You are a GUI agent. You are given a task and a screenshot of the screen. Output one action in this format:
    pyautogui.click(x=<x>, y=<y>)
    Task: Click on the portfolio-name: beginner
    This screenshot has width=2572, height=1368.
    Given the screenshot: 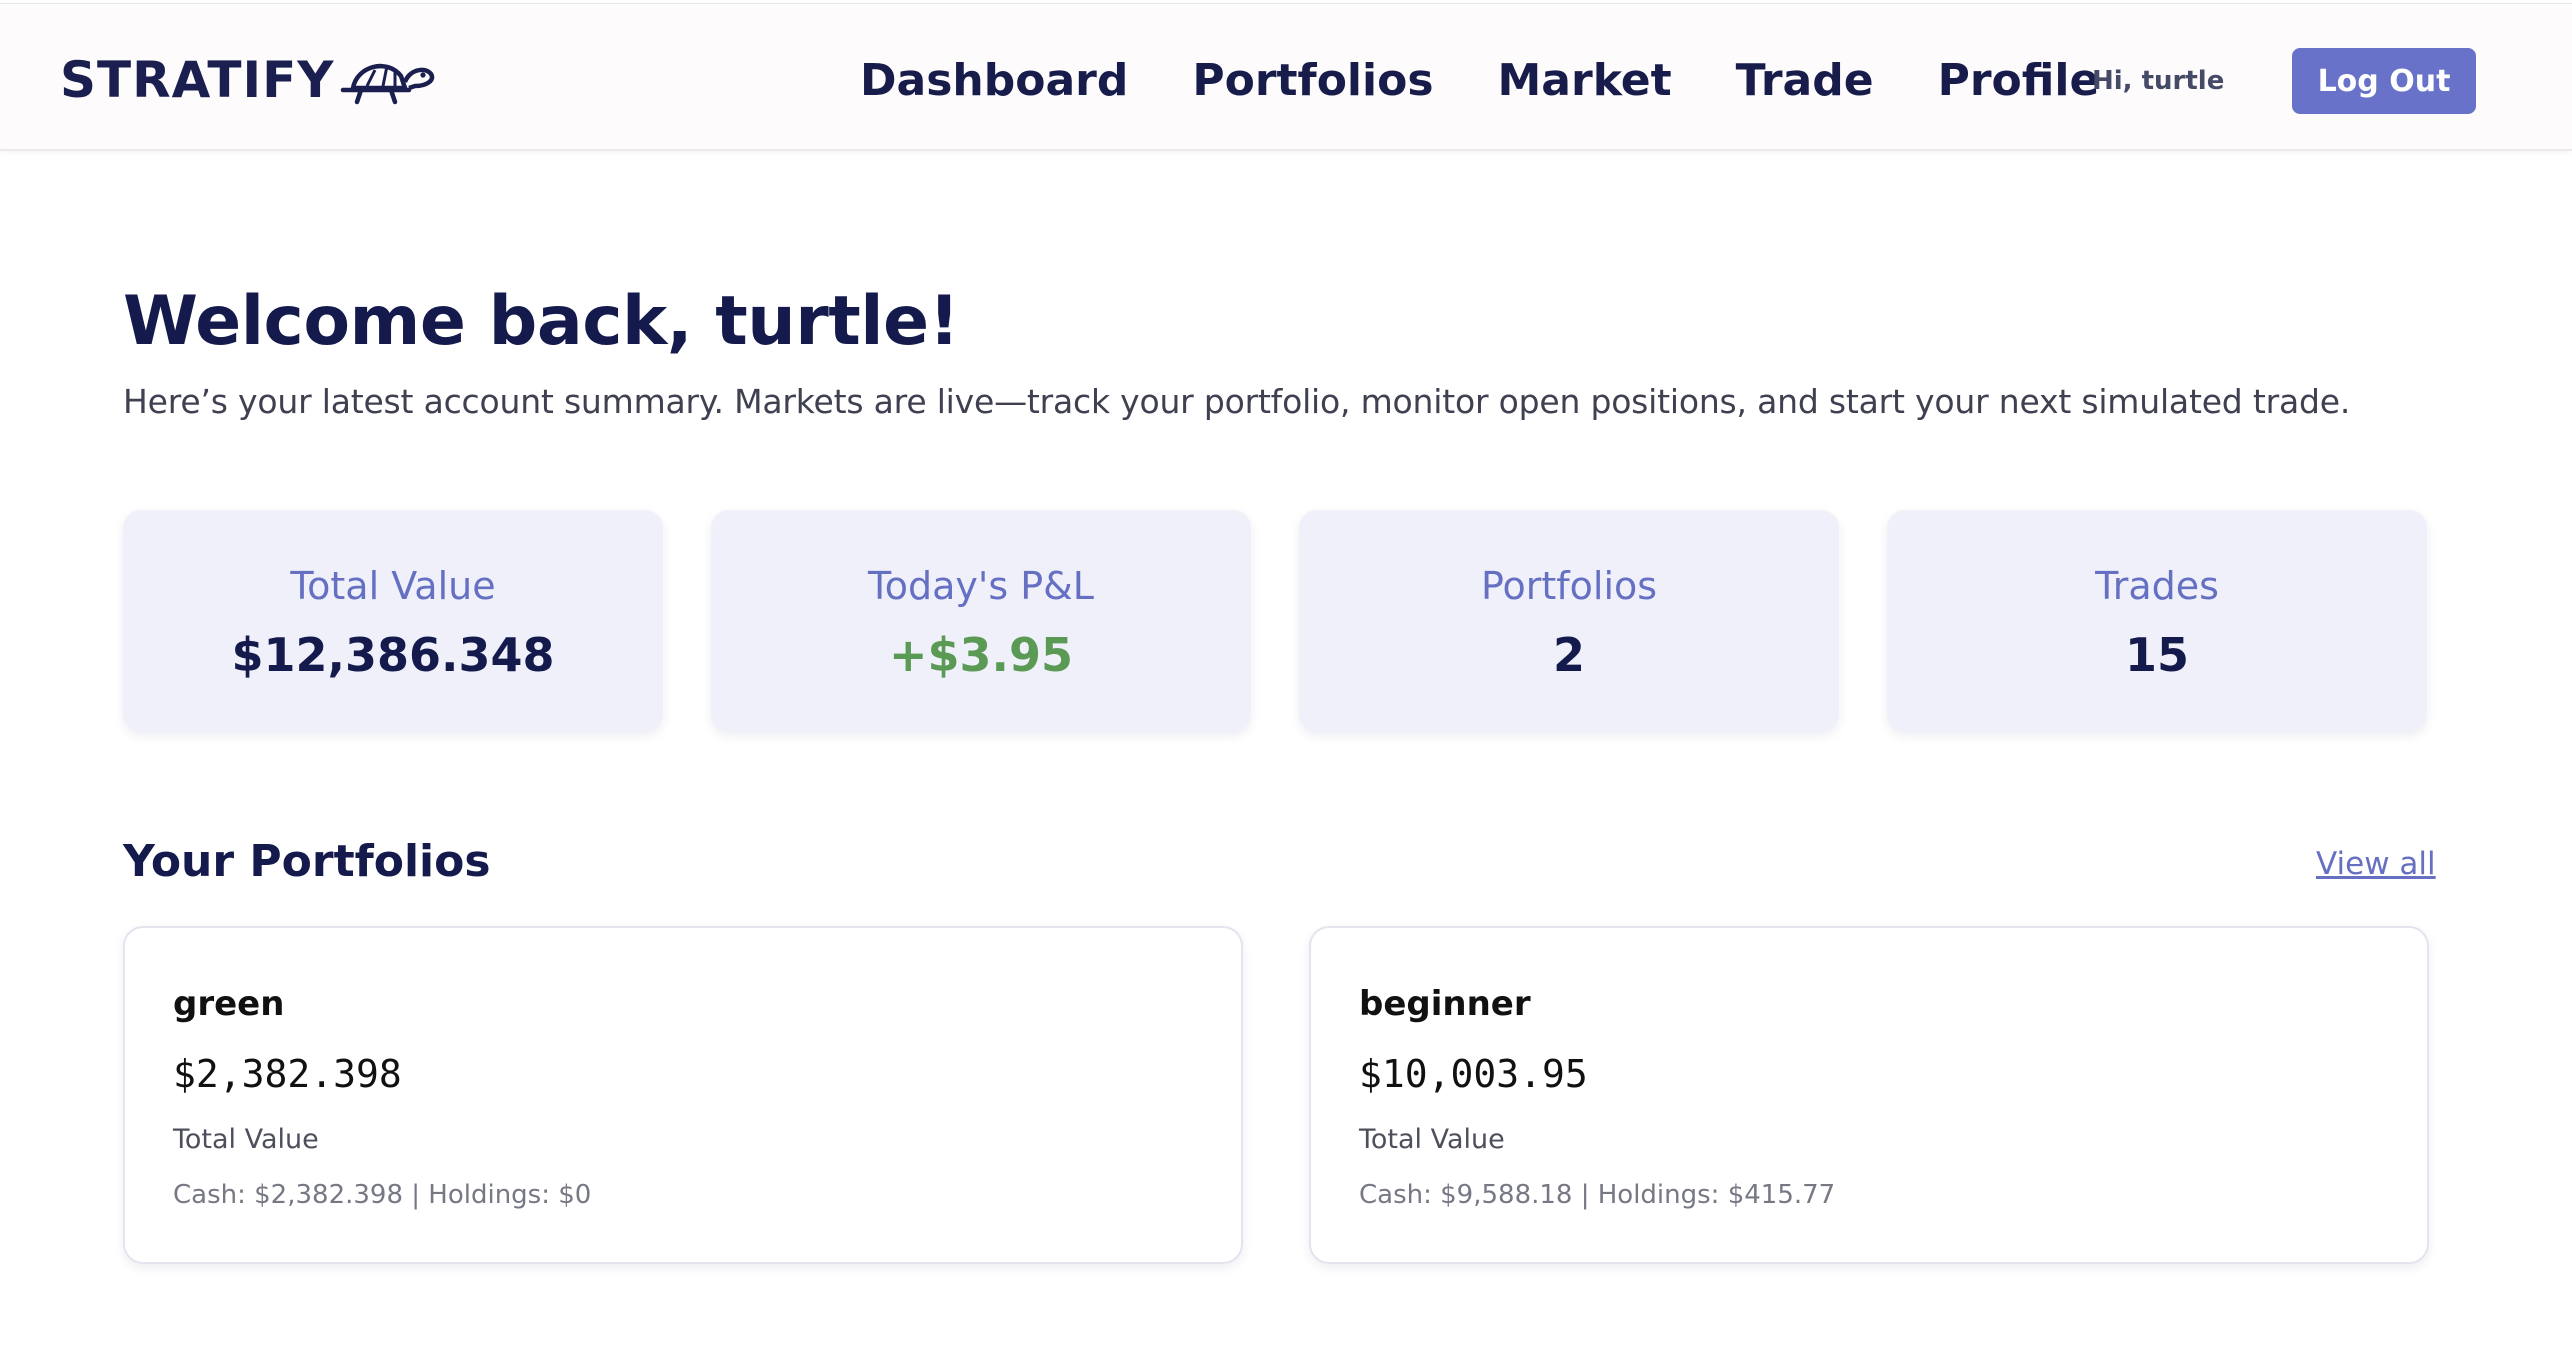 What is the action you would take?
    pyautogui.click(x=1445, y=1004)
    